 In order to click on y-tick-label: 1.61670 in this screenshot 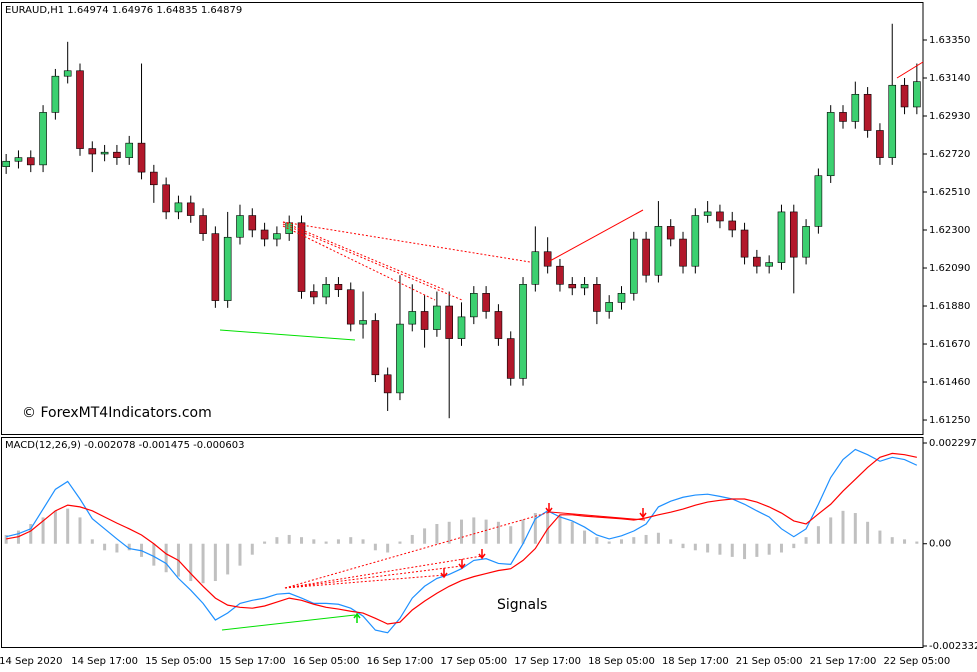, I will do `click(949, 344)`.